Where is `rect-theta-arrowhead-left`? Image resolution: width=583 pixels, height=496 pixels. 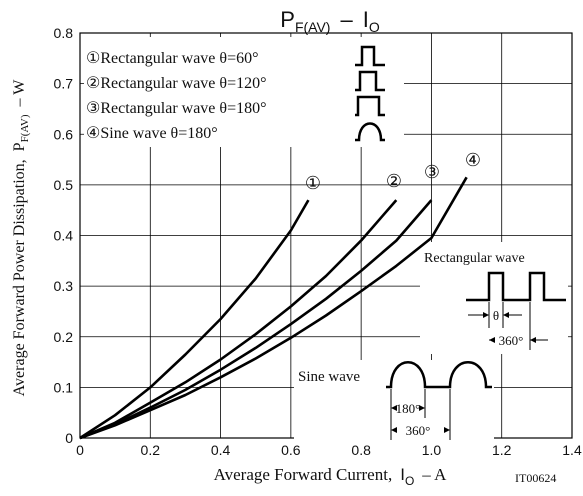
rect-theta-arrowhead-left is located at coordinates (486, 315).